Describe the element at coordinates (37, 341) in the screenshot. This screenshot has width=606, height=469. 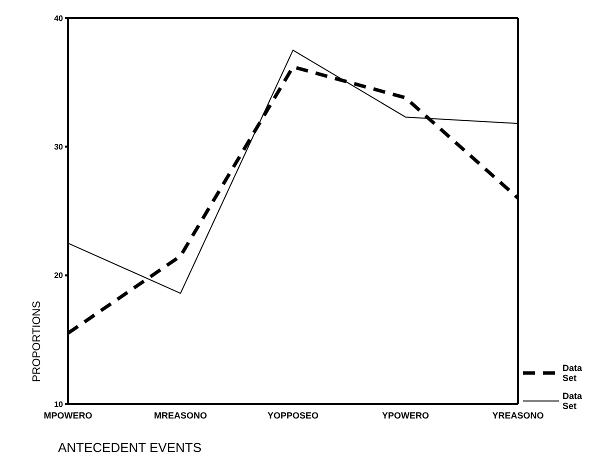
I see `y-axis-title: PROPORTIONS` at that location.